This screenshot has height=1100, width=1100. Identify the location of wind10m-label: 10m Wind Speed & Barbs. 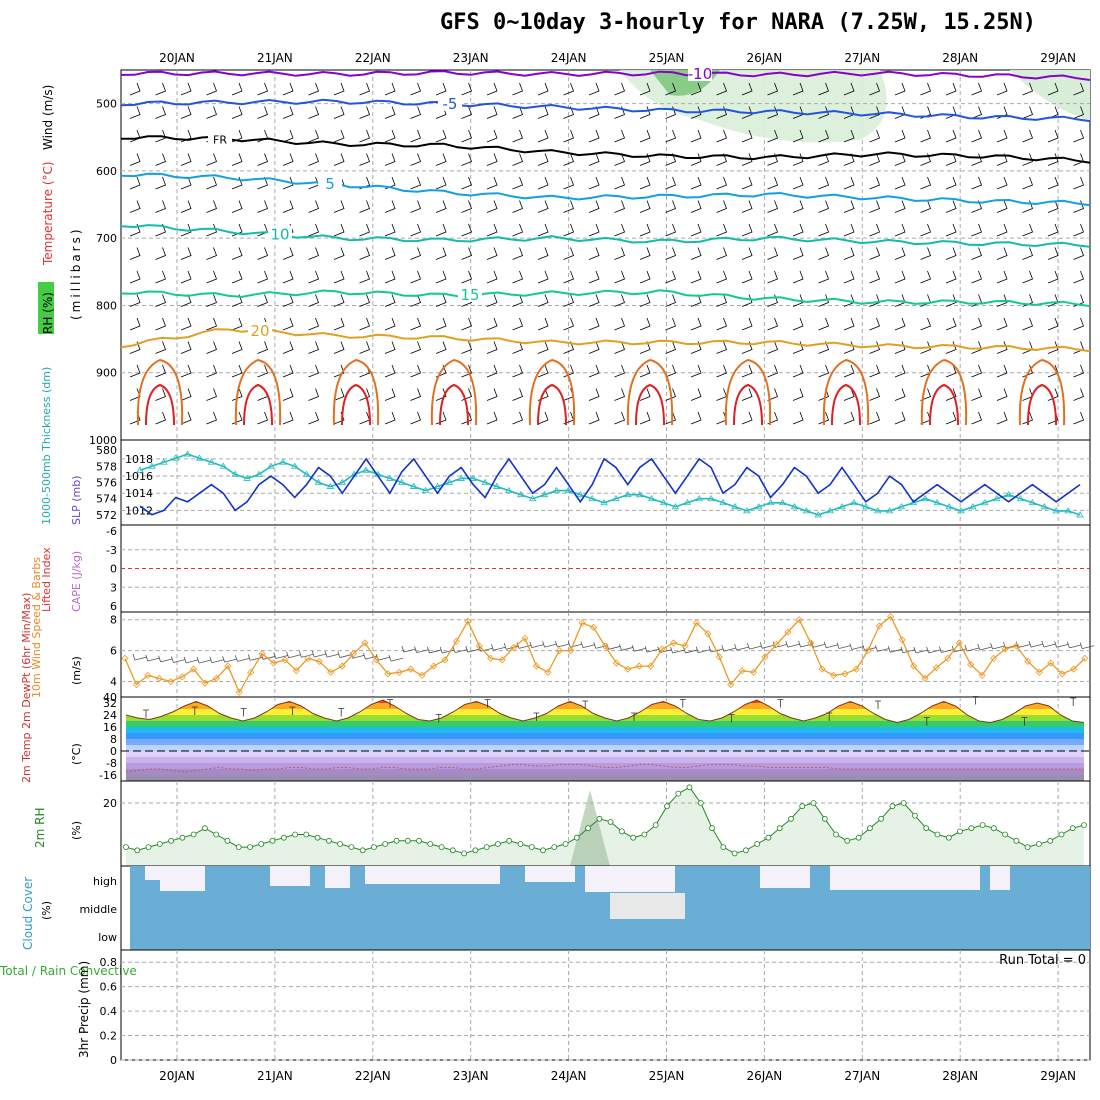
(36, 627).